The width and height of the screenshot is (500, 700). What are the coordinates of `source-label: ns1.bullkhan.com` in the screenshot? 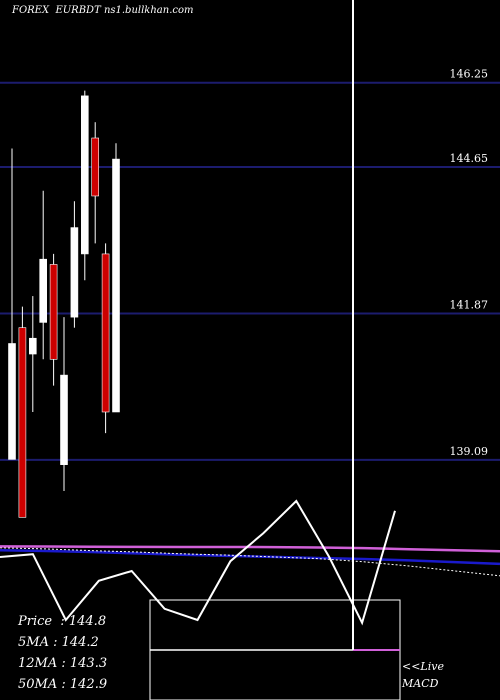 It's located at (148, 10).